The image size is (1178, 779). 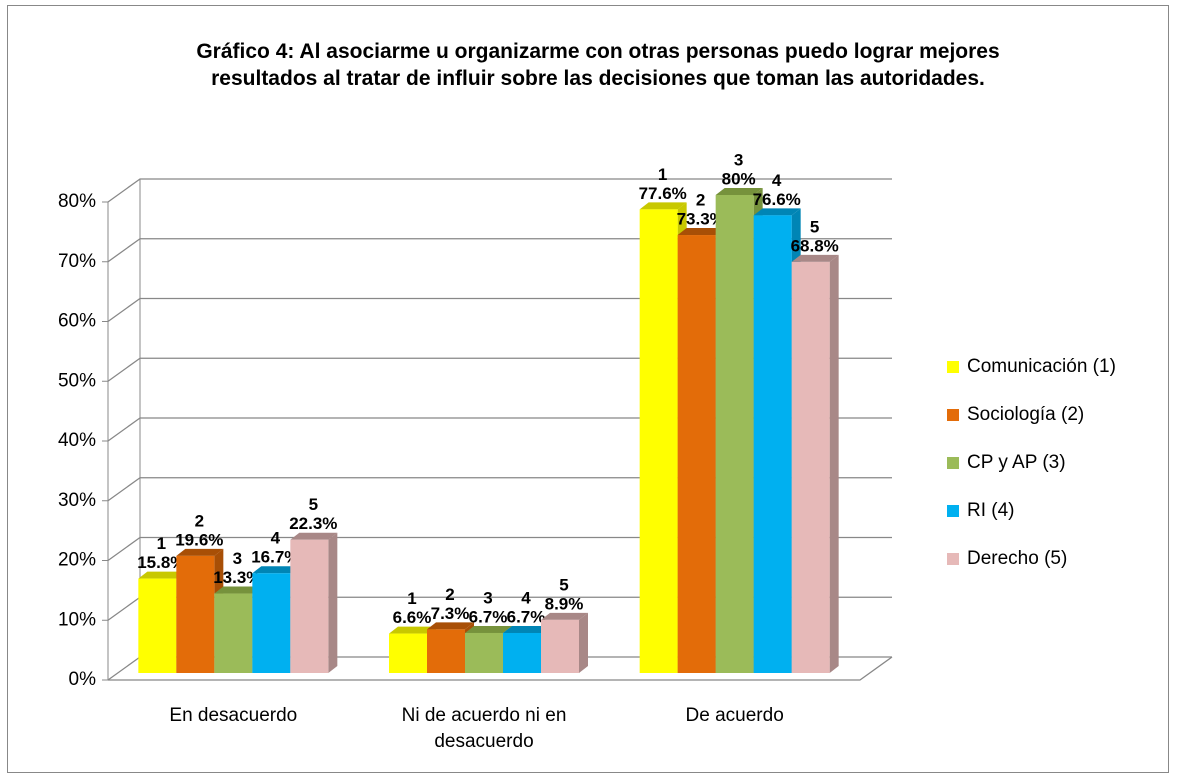 I want to click on data-label: 15.8%, so click(x=161, y=562).